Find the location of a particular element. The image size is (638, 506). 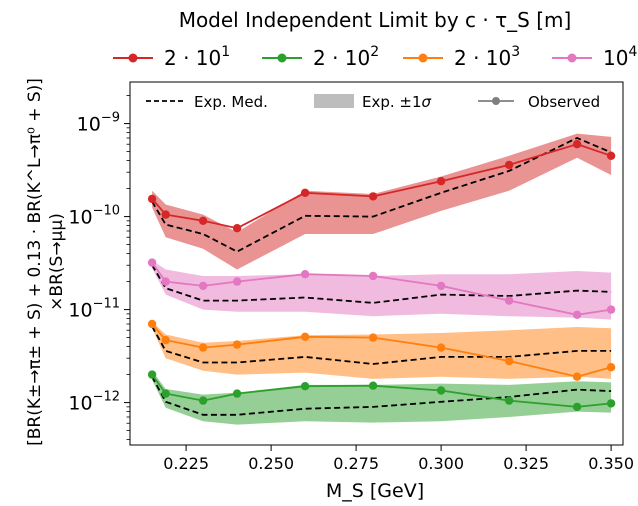

legend-series-label-exp: 1 is located at coordinates (225, 52).